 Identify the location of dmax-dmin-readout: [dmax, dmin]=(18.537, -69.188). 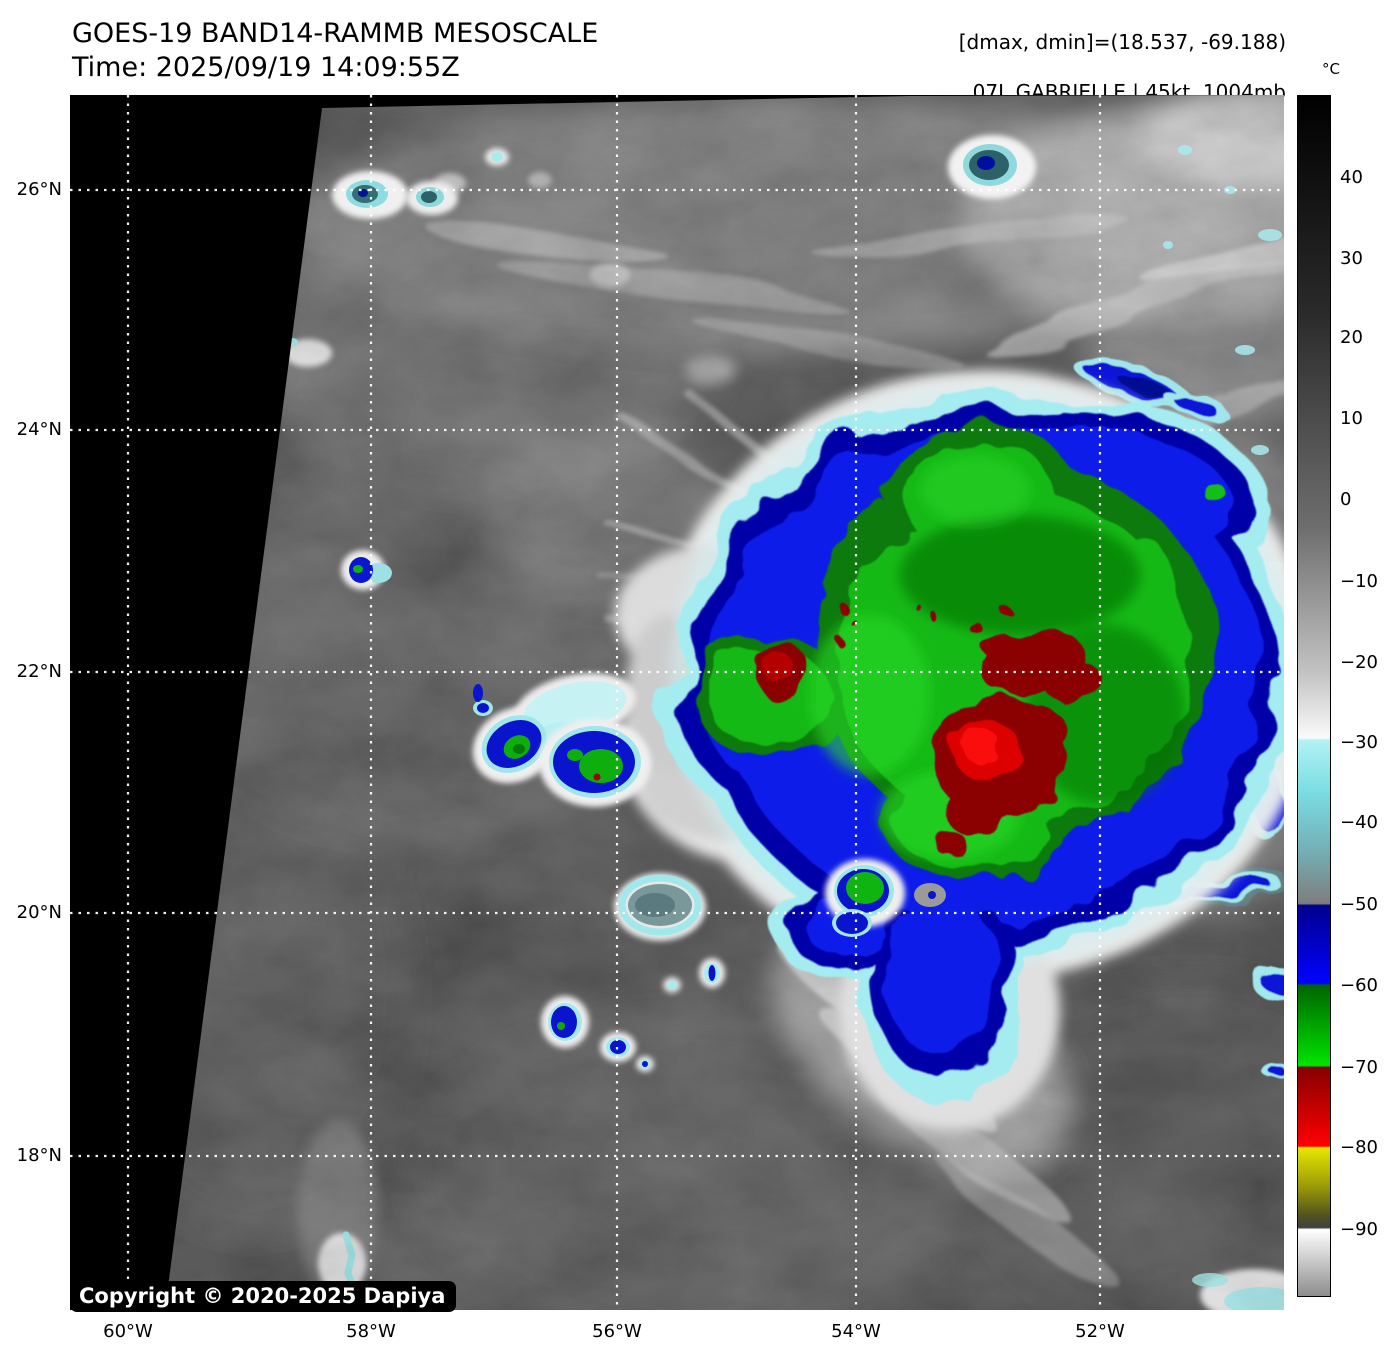
(1122, 42).